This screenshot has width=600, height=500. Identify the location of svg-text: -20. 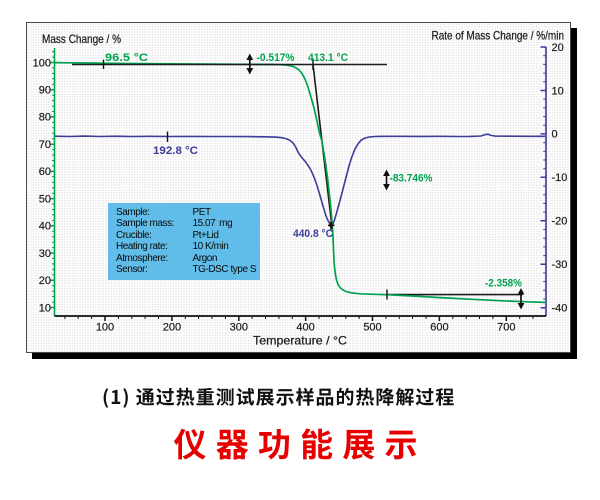
(560, 222).